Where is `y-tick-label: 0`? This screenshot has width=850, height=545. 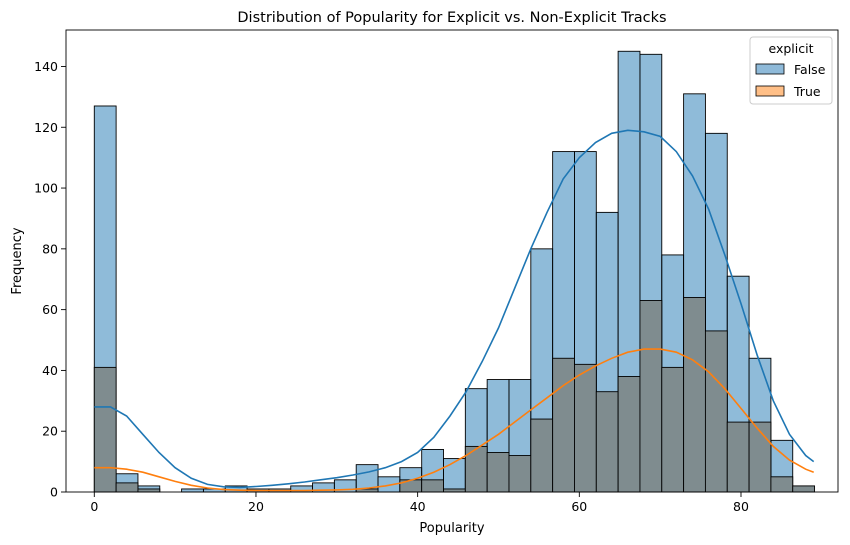
y-tick-label: 0 is located at coordinates (54, 492).